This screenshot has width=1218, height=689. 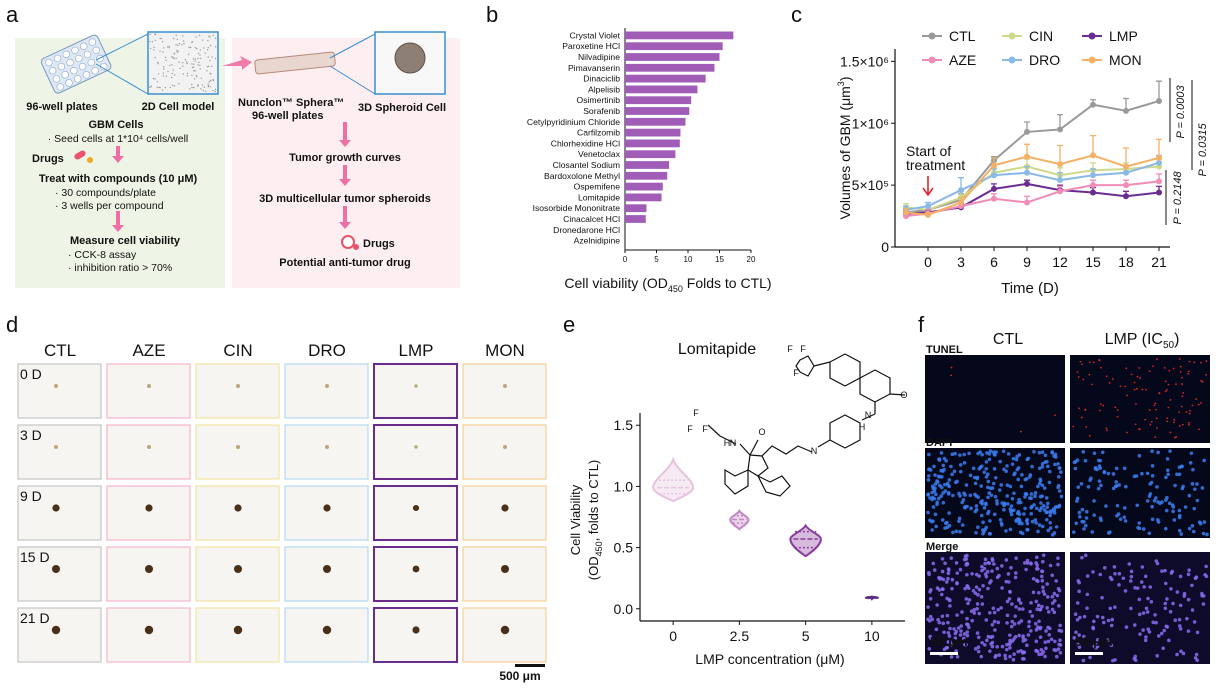 What do you see at coordinates (672, 57) in the screenshot?
I see `bar` at bounding box center [672, 57].